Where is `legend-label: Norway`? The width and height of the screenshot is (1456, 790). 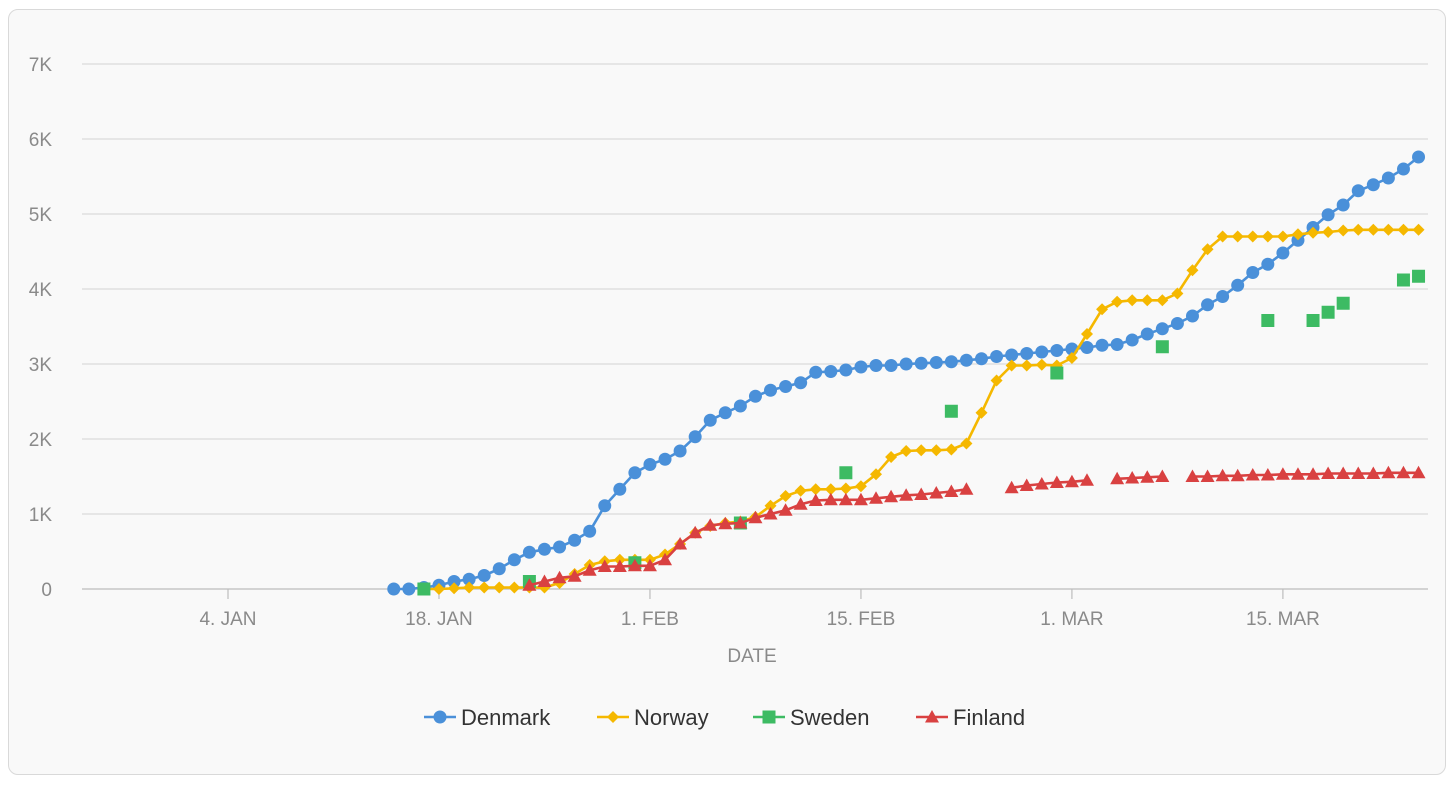
legend-label: Norway is located at coordinates (671, 717).